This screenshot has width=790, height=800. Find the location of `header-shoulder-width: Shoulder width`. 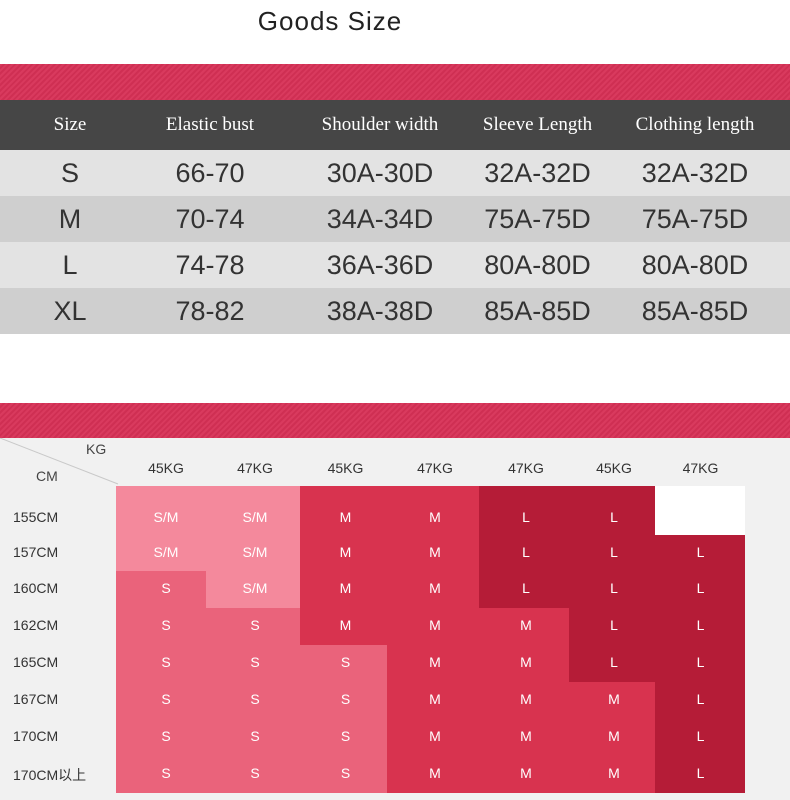

header-shoulder-width: Shoulder width is located at coordinates (380, 124).